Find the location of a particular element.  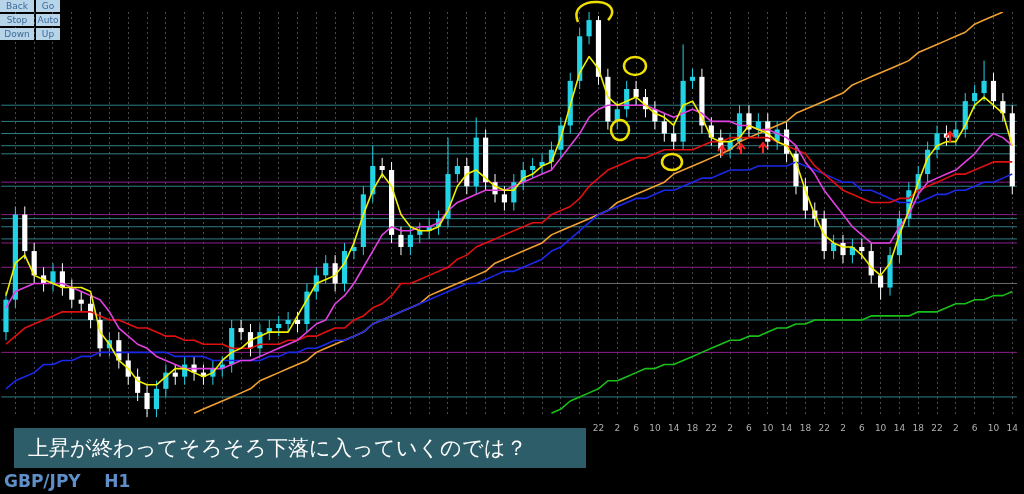

text: 上昇が終わってそろそろ下落に入っていくのでは？ is located at coordinates (300, 448).